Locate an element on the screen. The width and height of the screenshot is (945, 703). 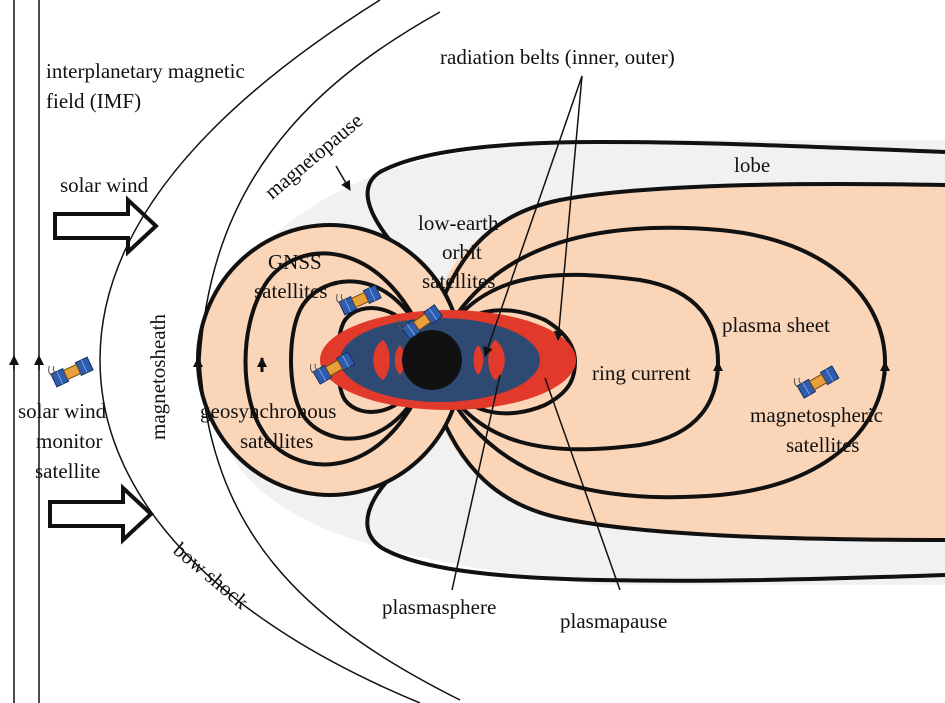
gnss-label-line2: satellites is located at coordinates (290, 291).